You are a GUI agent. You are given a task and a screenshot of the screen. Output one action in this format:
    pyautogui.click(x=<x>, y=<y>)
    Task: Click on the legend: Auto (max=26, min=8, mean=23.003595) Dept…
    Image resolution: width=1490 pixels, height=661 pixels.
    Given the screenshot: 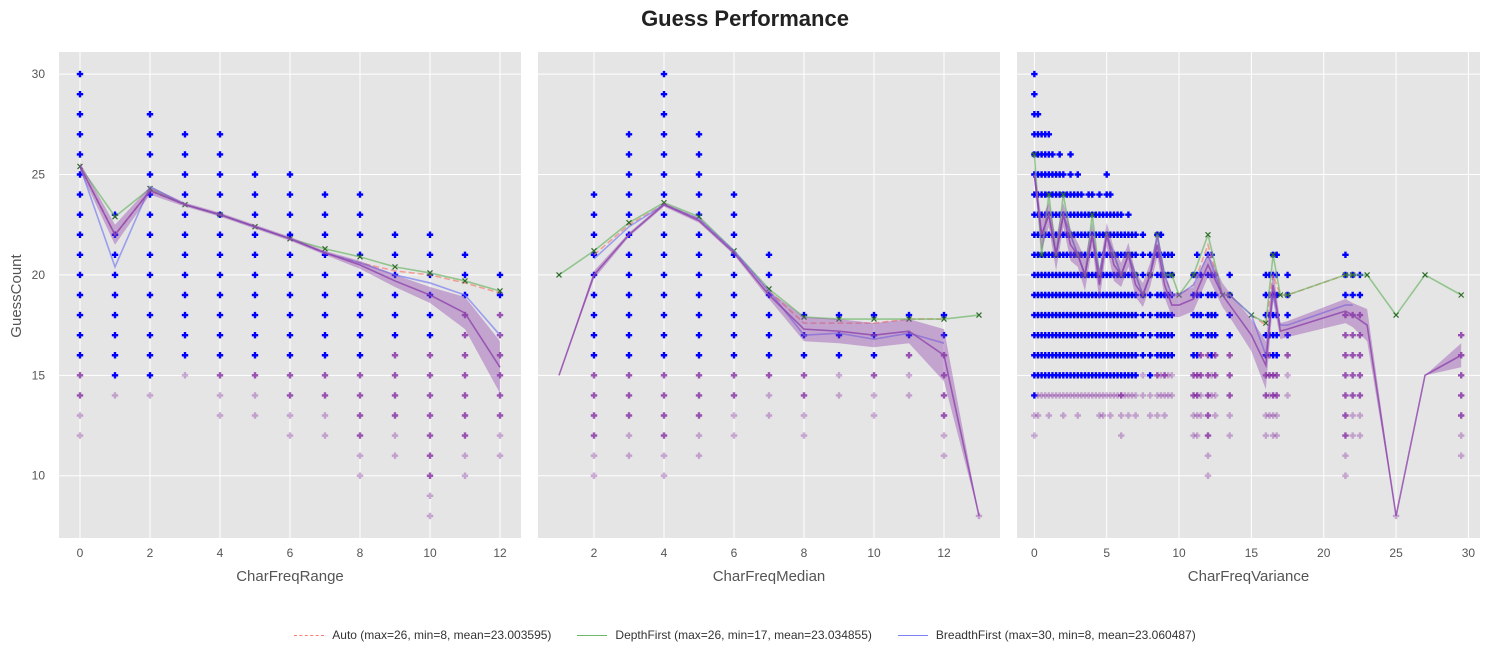 What is the action you would take?
    pyautogui.click(x=745, y=635)
    